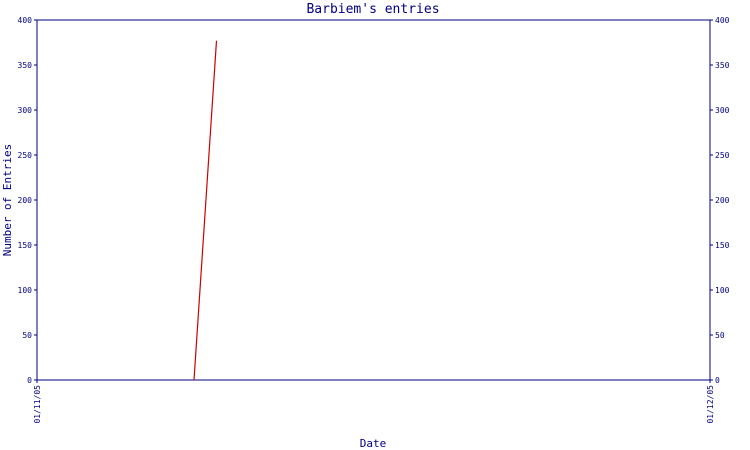 The width and height of the screenshot is (750, 450). I want to click on series-layer, so click(205, 210).